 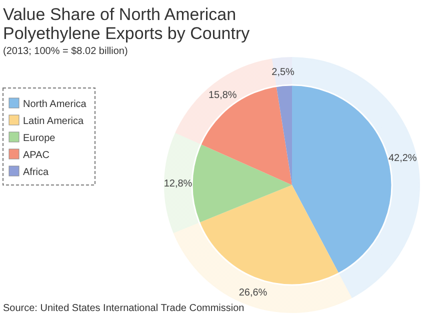 I want to click on chart-title: Value Share of North American Polyethylene Exports by Country, so click(x=126, y=24).